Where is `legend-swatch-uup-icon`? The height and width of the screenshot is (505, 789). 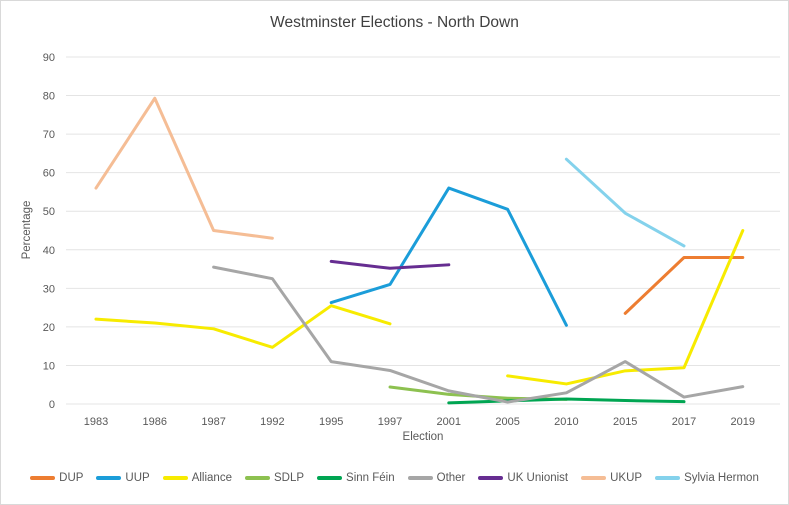
legend-swatch-uup-icon is located at coordinates (109, 478).